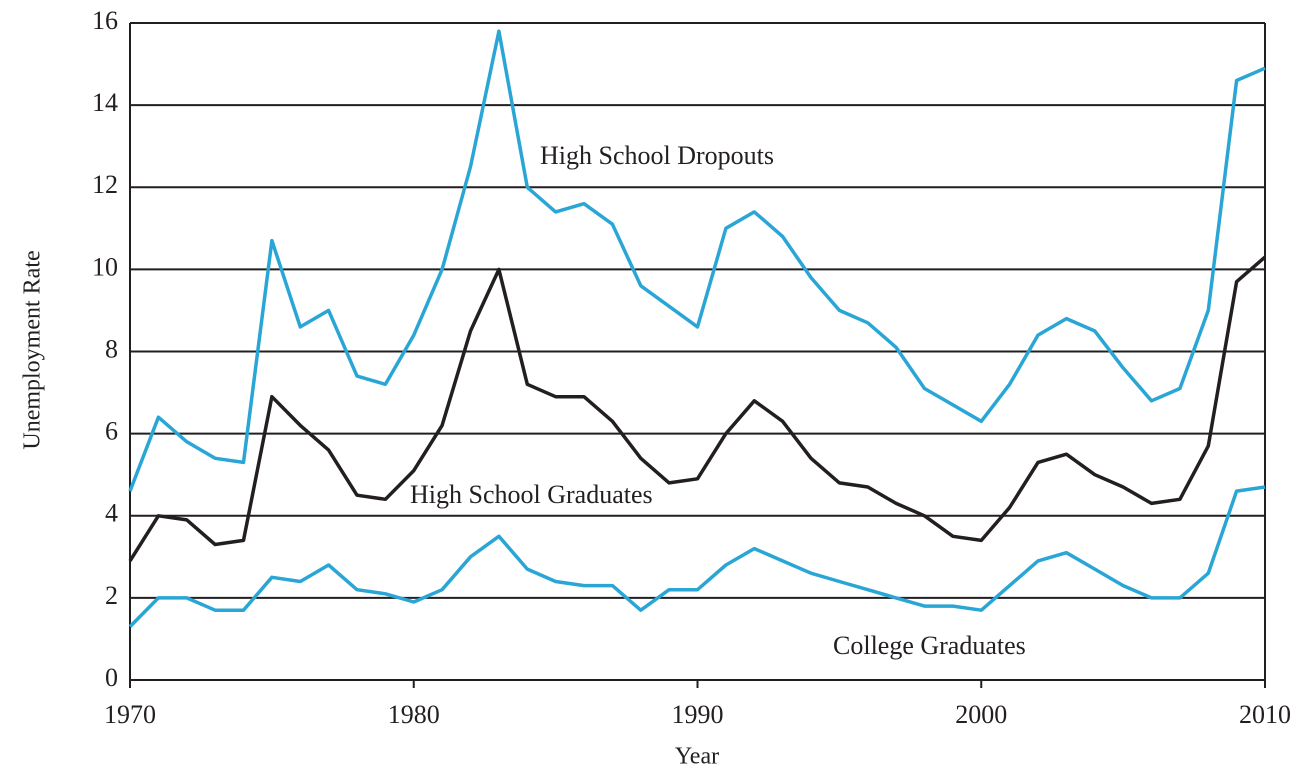  I want to click on y-tick-label: 4, so click(111, 513).